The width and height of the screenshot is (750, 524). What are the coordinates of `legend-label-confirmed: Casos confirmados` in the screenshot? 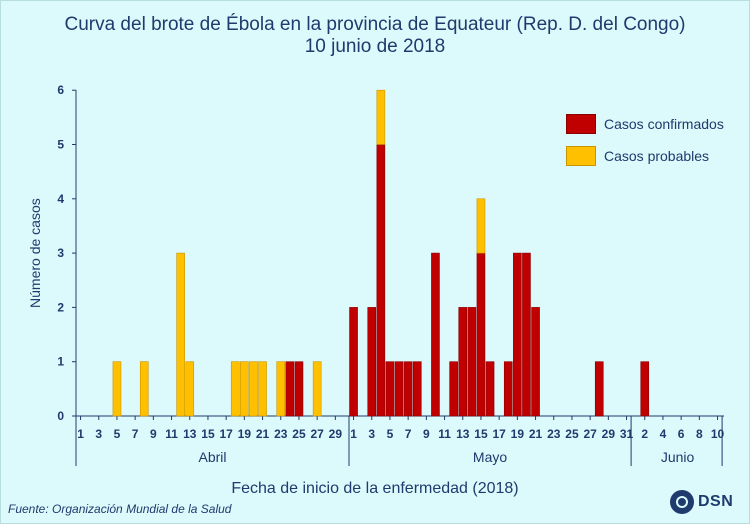 It's located at (664, 124).